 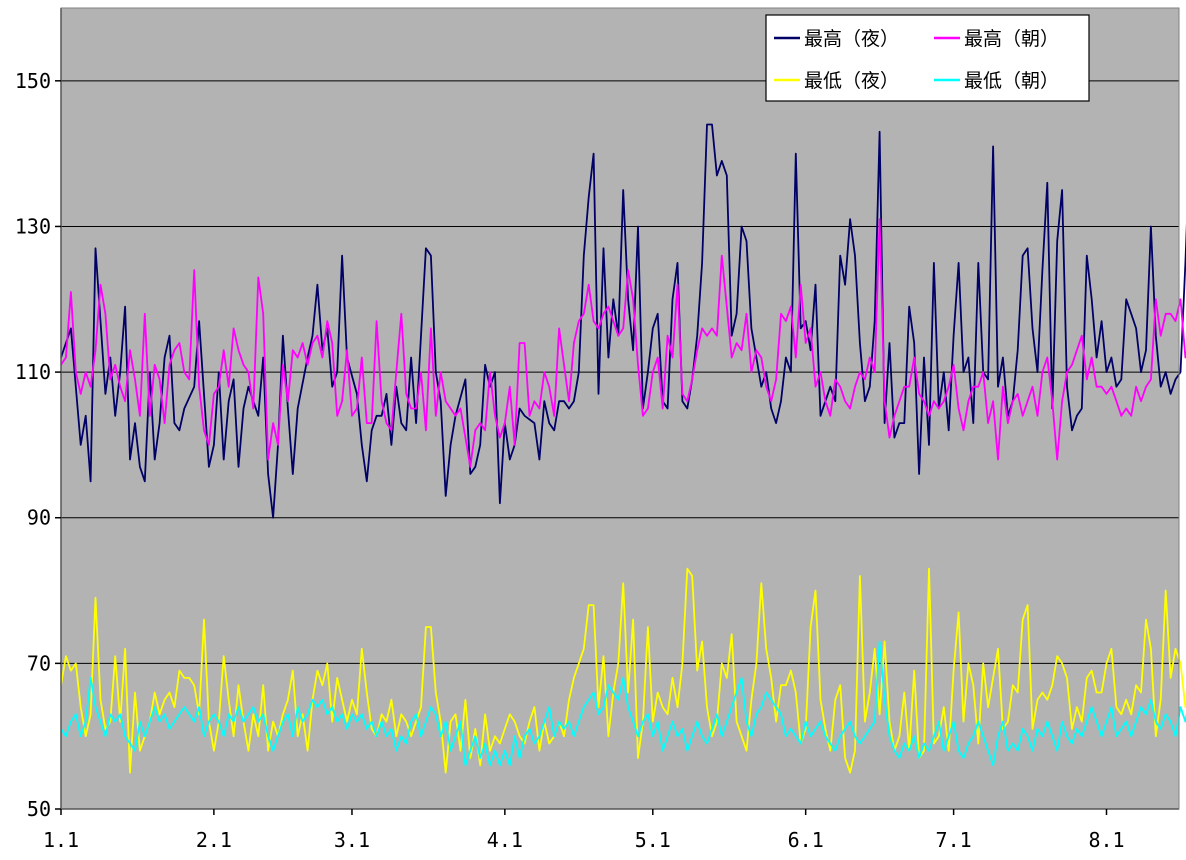 I want to click on y-tick-label-130: 130, so click(x=33, y=226).